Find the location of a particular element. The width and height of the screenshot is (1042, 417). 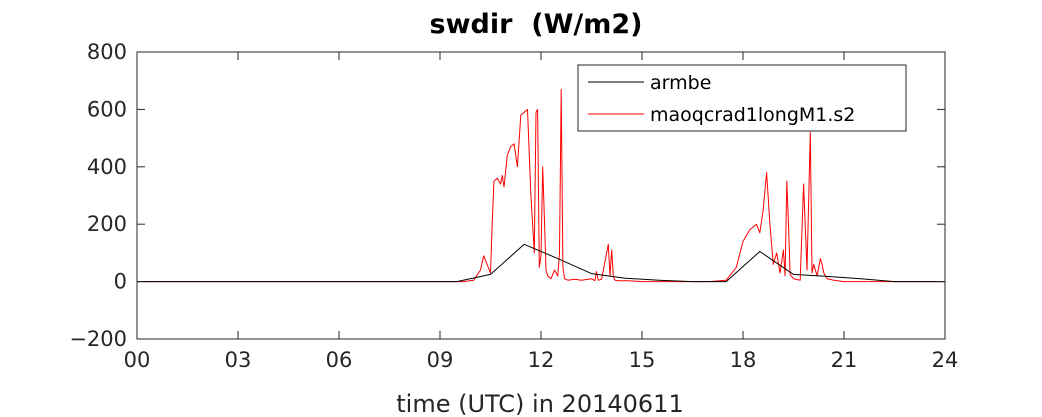

legend-box is located at coordinates (742, 98).